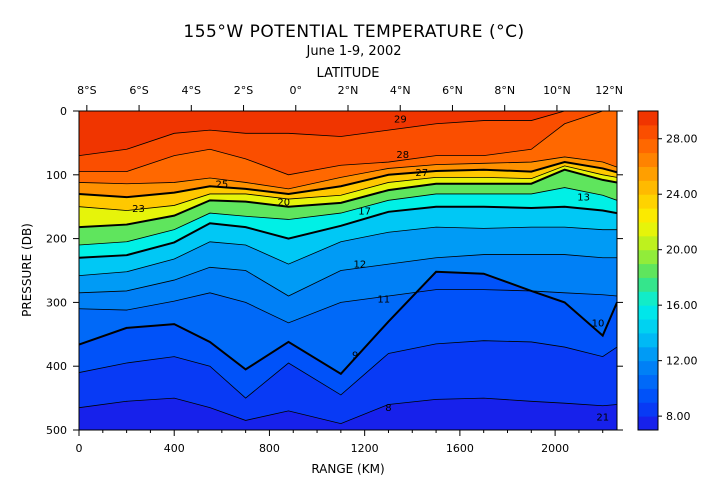 The height and width of the screenshot is (502, 727). I want to click on y-tick-label-500: 500, so click(56, 430).